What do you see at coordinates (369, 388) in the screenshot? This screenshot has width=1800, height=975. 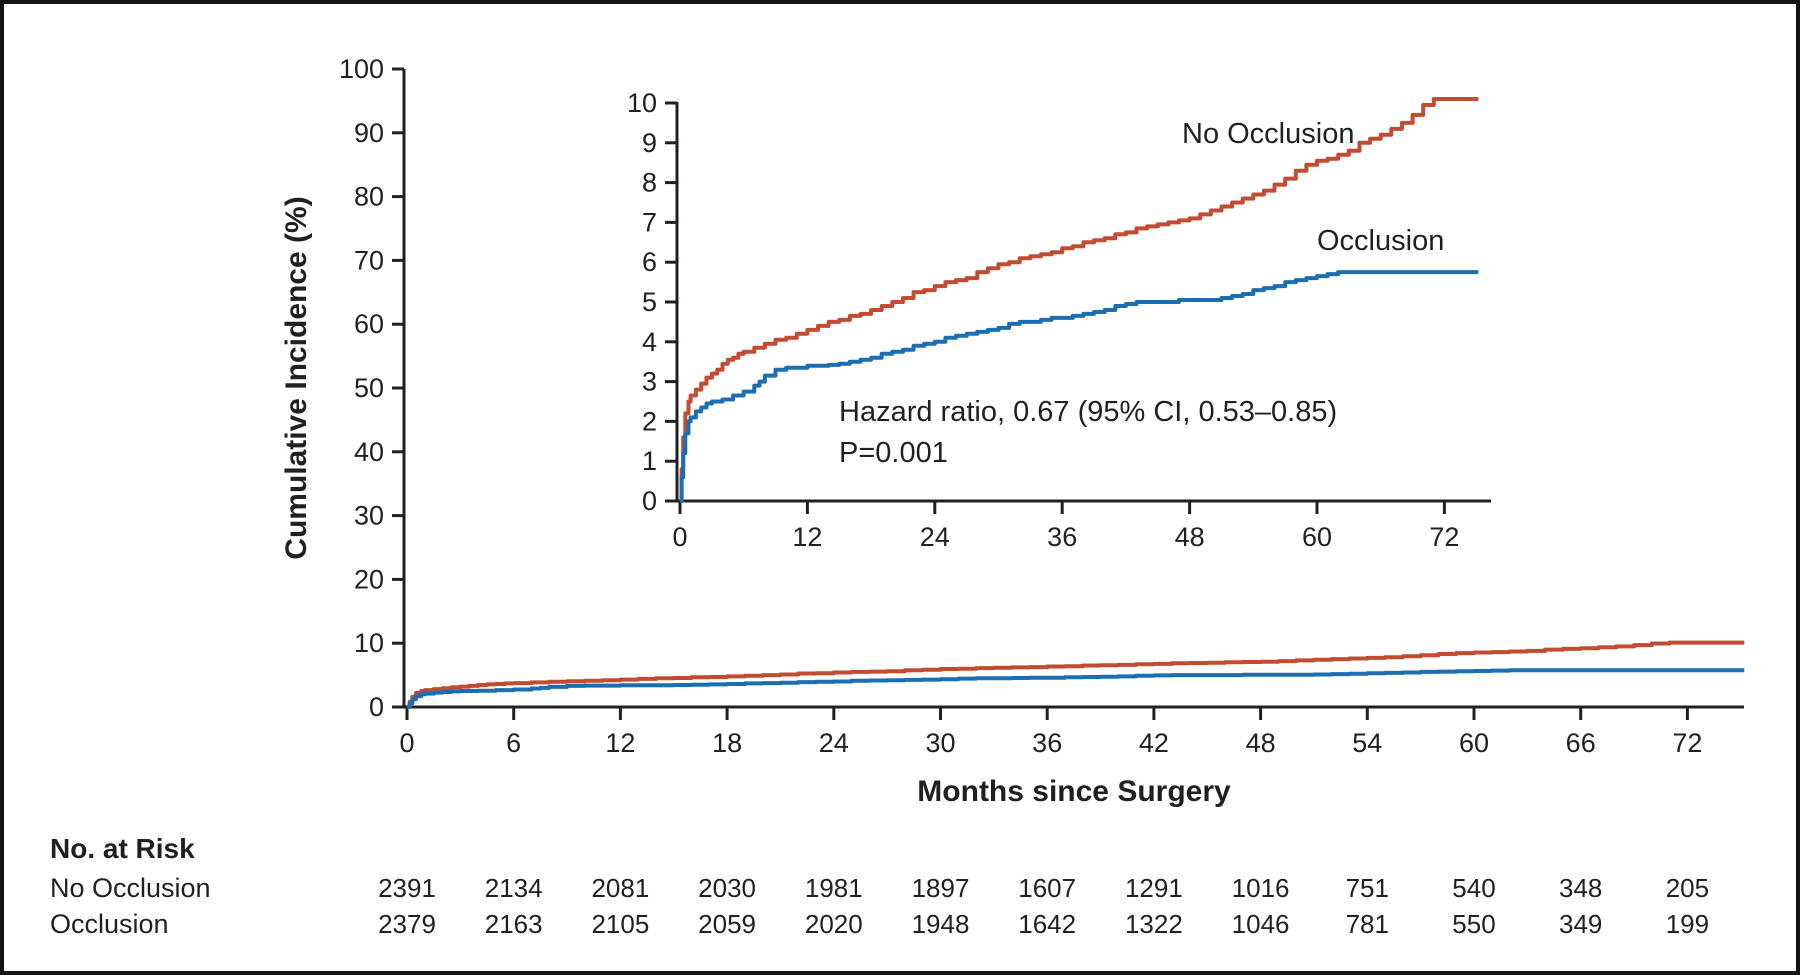 I see `main-y-tick-label: 50` at bounding box center [369, 388].